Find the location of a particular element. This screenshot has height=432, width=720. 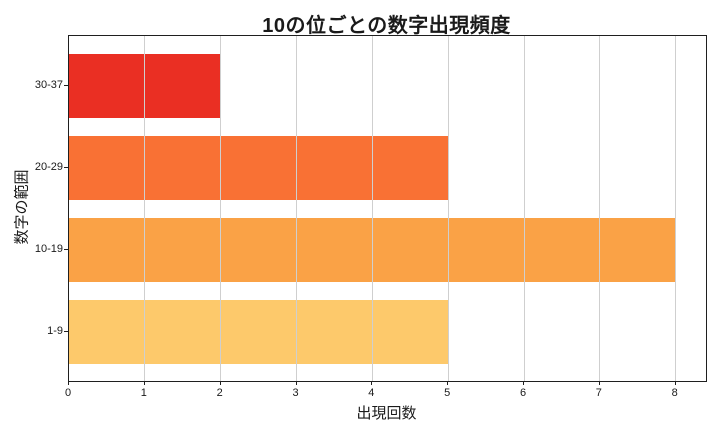

y-tick-label: 10-19 is located at coordinates (48, 249).